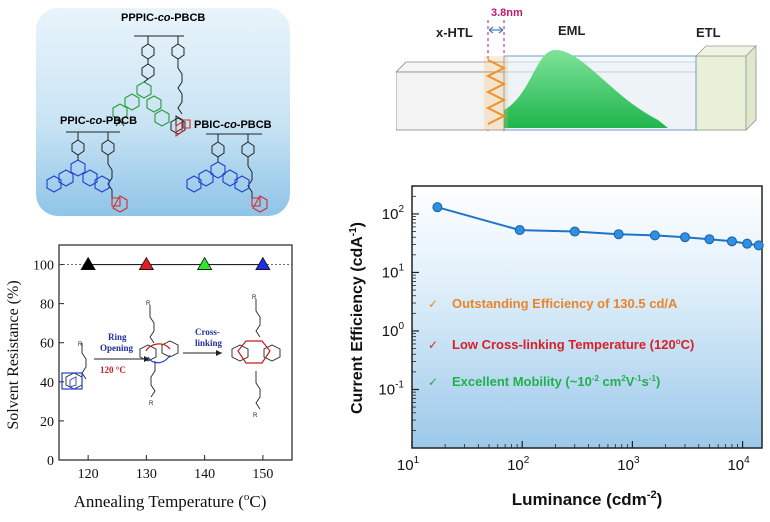  Describe the element at coordinates (233, 125) in the screenshot. I see `polymer-label-right: PBIC-co-PBCB` at that location.